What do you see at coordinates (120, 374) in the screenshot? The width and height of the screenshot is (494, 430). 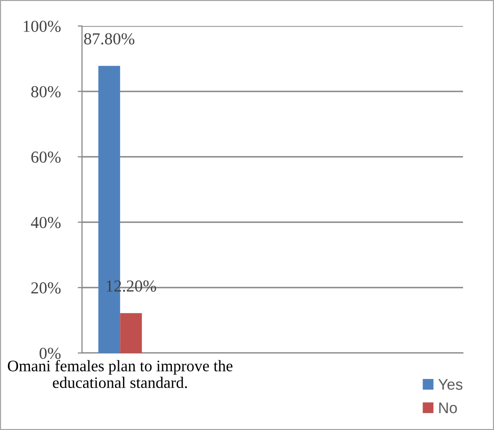 I see `x-tick-label: Omani females plan to improve the educational standard.` at bounding box center [120, 374].